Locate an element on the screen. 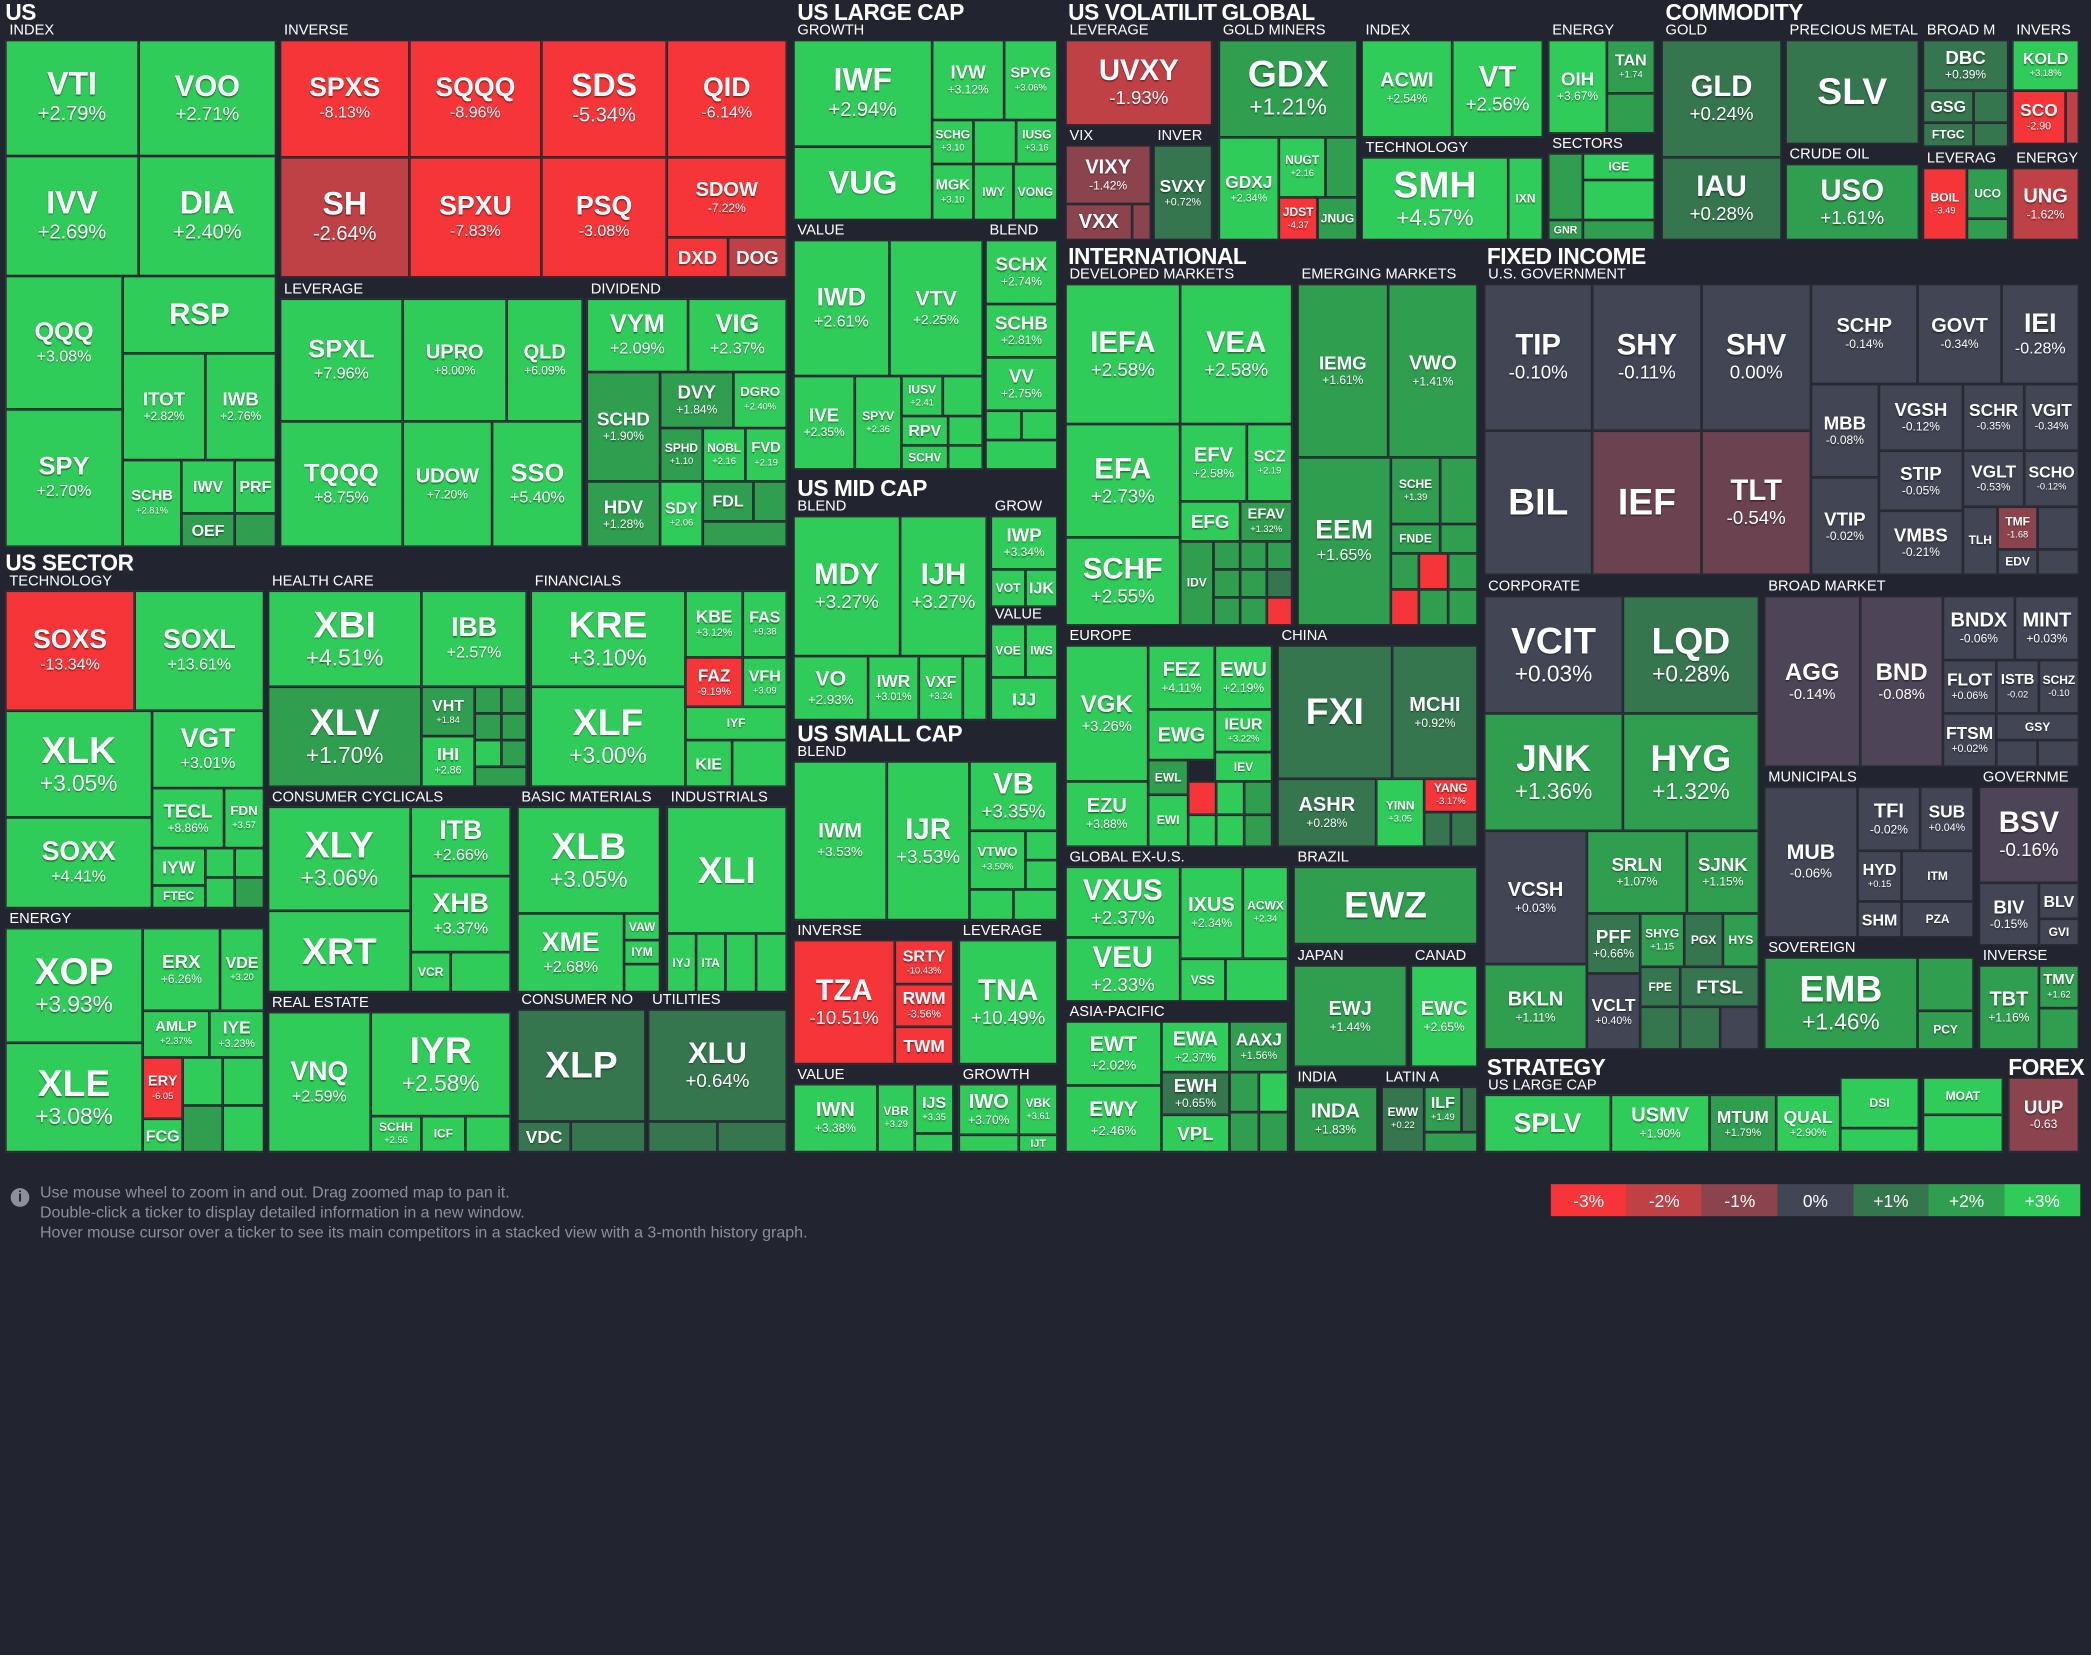  ticker-tile: RSP is located at coordinates (199, 315).